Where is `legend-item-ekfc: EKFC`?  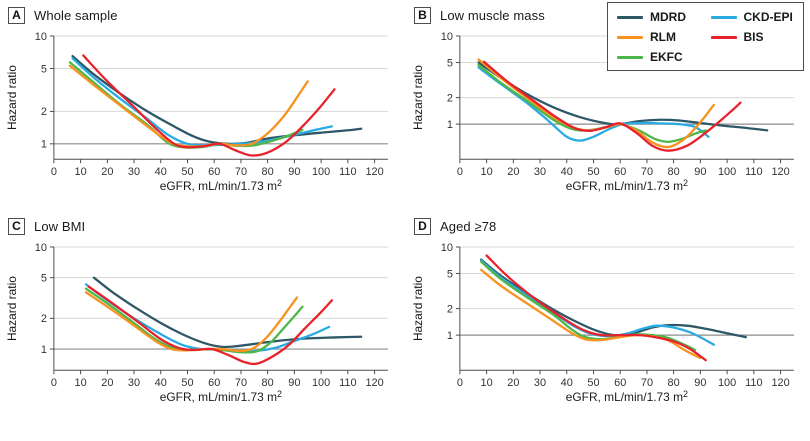
legend-item-ekfc: EKFC is located at coordinates (659, 57).